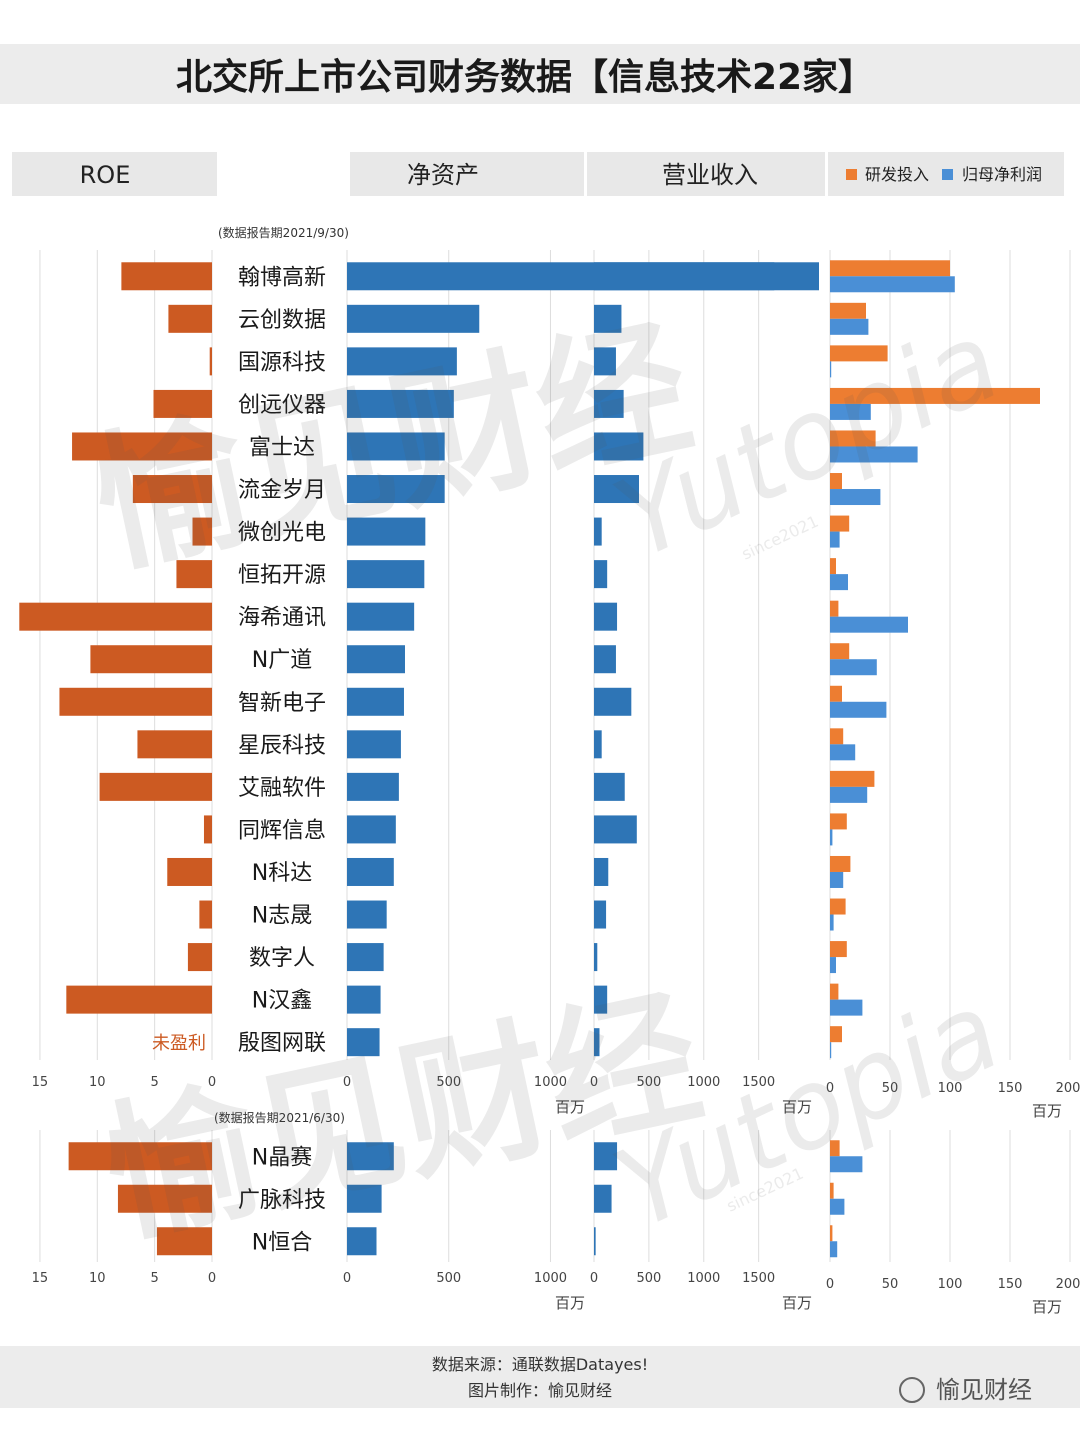 The image size is (1080, 1440). What do you see at coordinates (155, 1278) in the screenshot?
I see `tick-label: 5` at bounding box center [155, 1278].